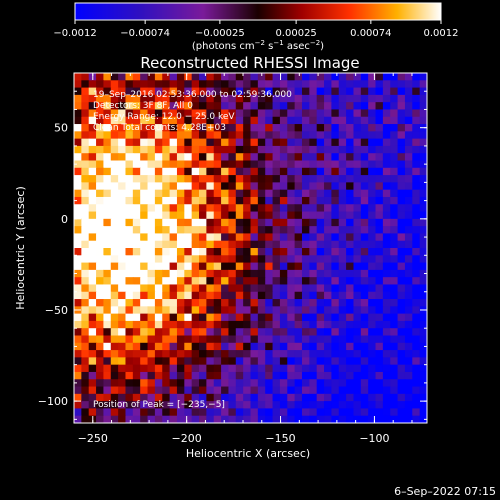  I want to click on colorbar-unit-label: (photons cm−2 s−1 asec−2), so click(258, 45).